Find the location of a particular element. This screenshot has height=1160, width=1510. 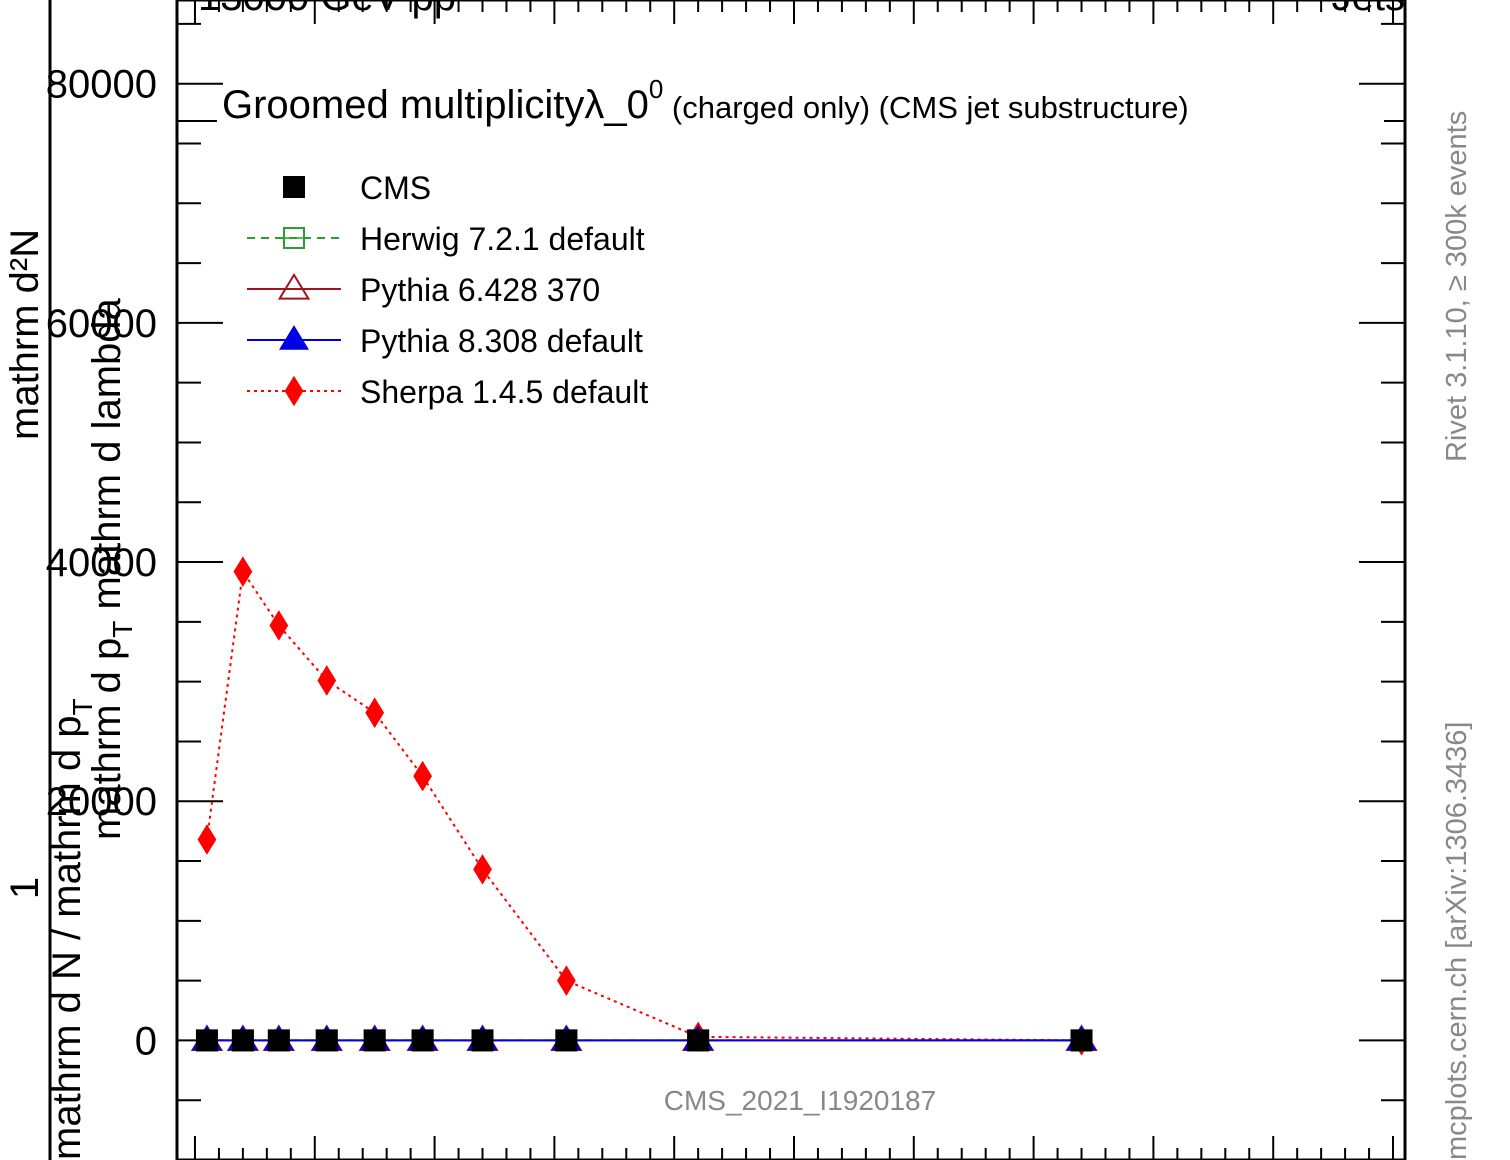

legend-label: Pythia 6.428 370 is located at coordinates (480, 290).